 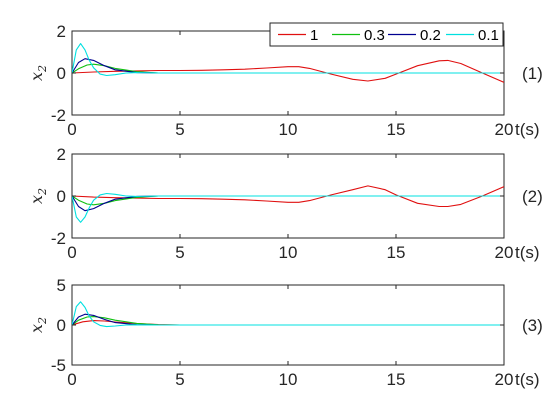 I want to click on legend-label: 1, so click(x=314, y=35).